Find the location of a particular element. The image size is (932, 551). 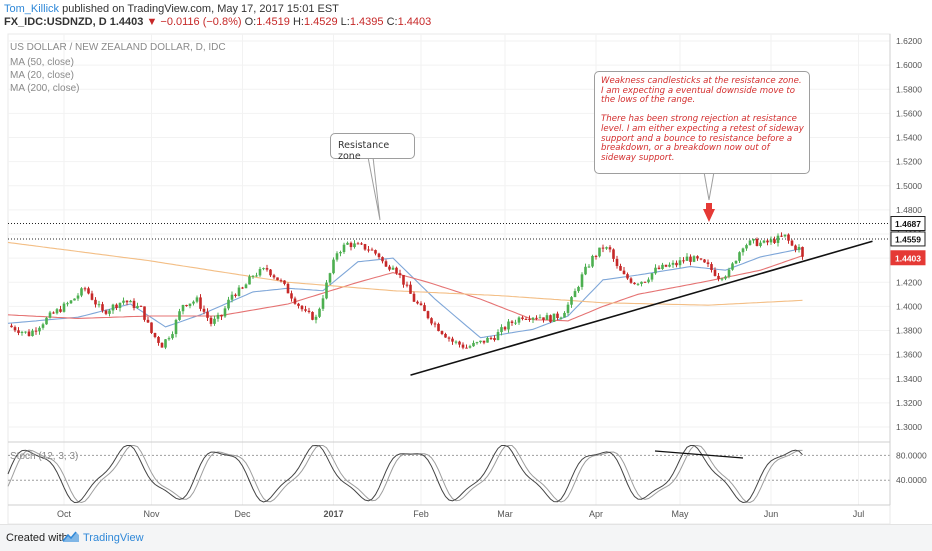

legend-ma50: MA (50, close) is located at coordinates (42, 62).